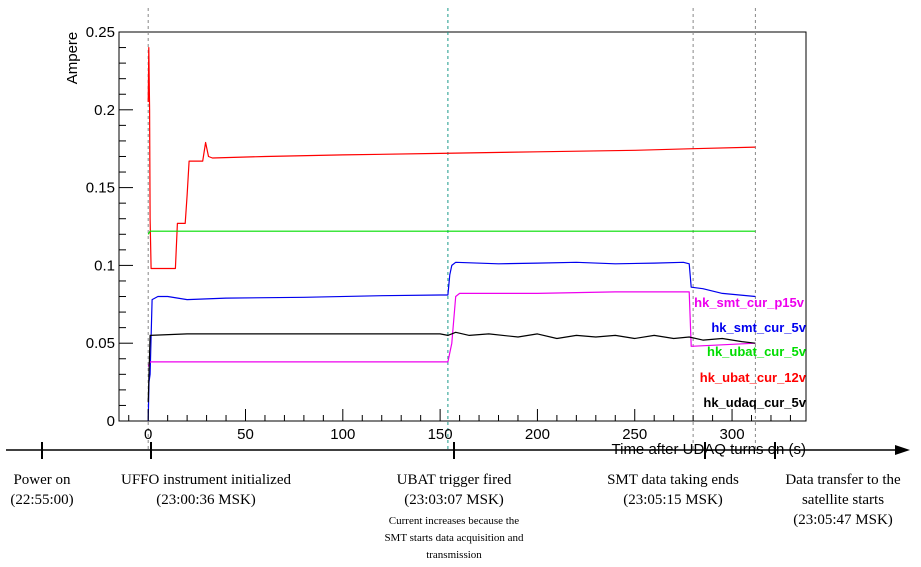  What do you see at coordinates (673, 500) in the screenshot?
I see `event-smt-end-time: (23:05:15 MSK)` at bounding box center [673, 500].